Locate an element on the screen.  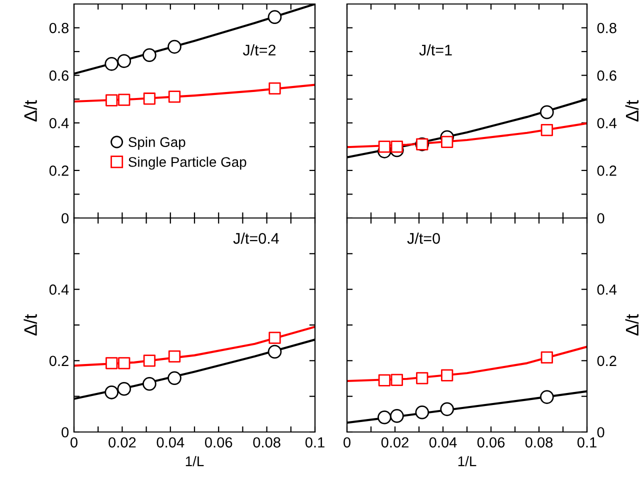
annotation: J/t=2 is located at coordinates (259, 50).